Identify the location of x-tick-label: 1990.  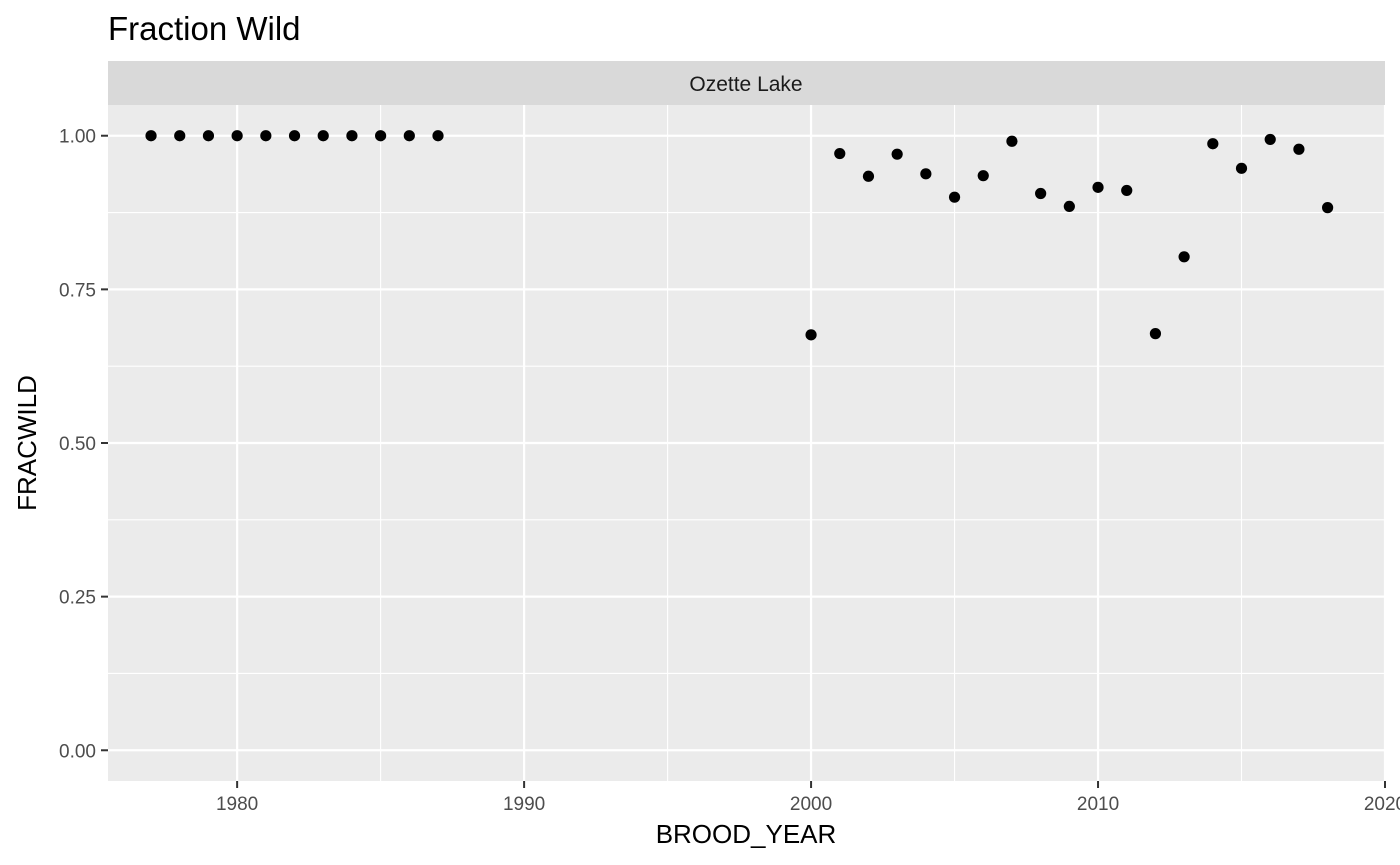
(524, 804).